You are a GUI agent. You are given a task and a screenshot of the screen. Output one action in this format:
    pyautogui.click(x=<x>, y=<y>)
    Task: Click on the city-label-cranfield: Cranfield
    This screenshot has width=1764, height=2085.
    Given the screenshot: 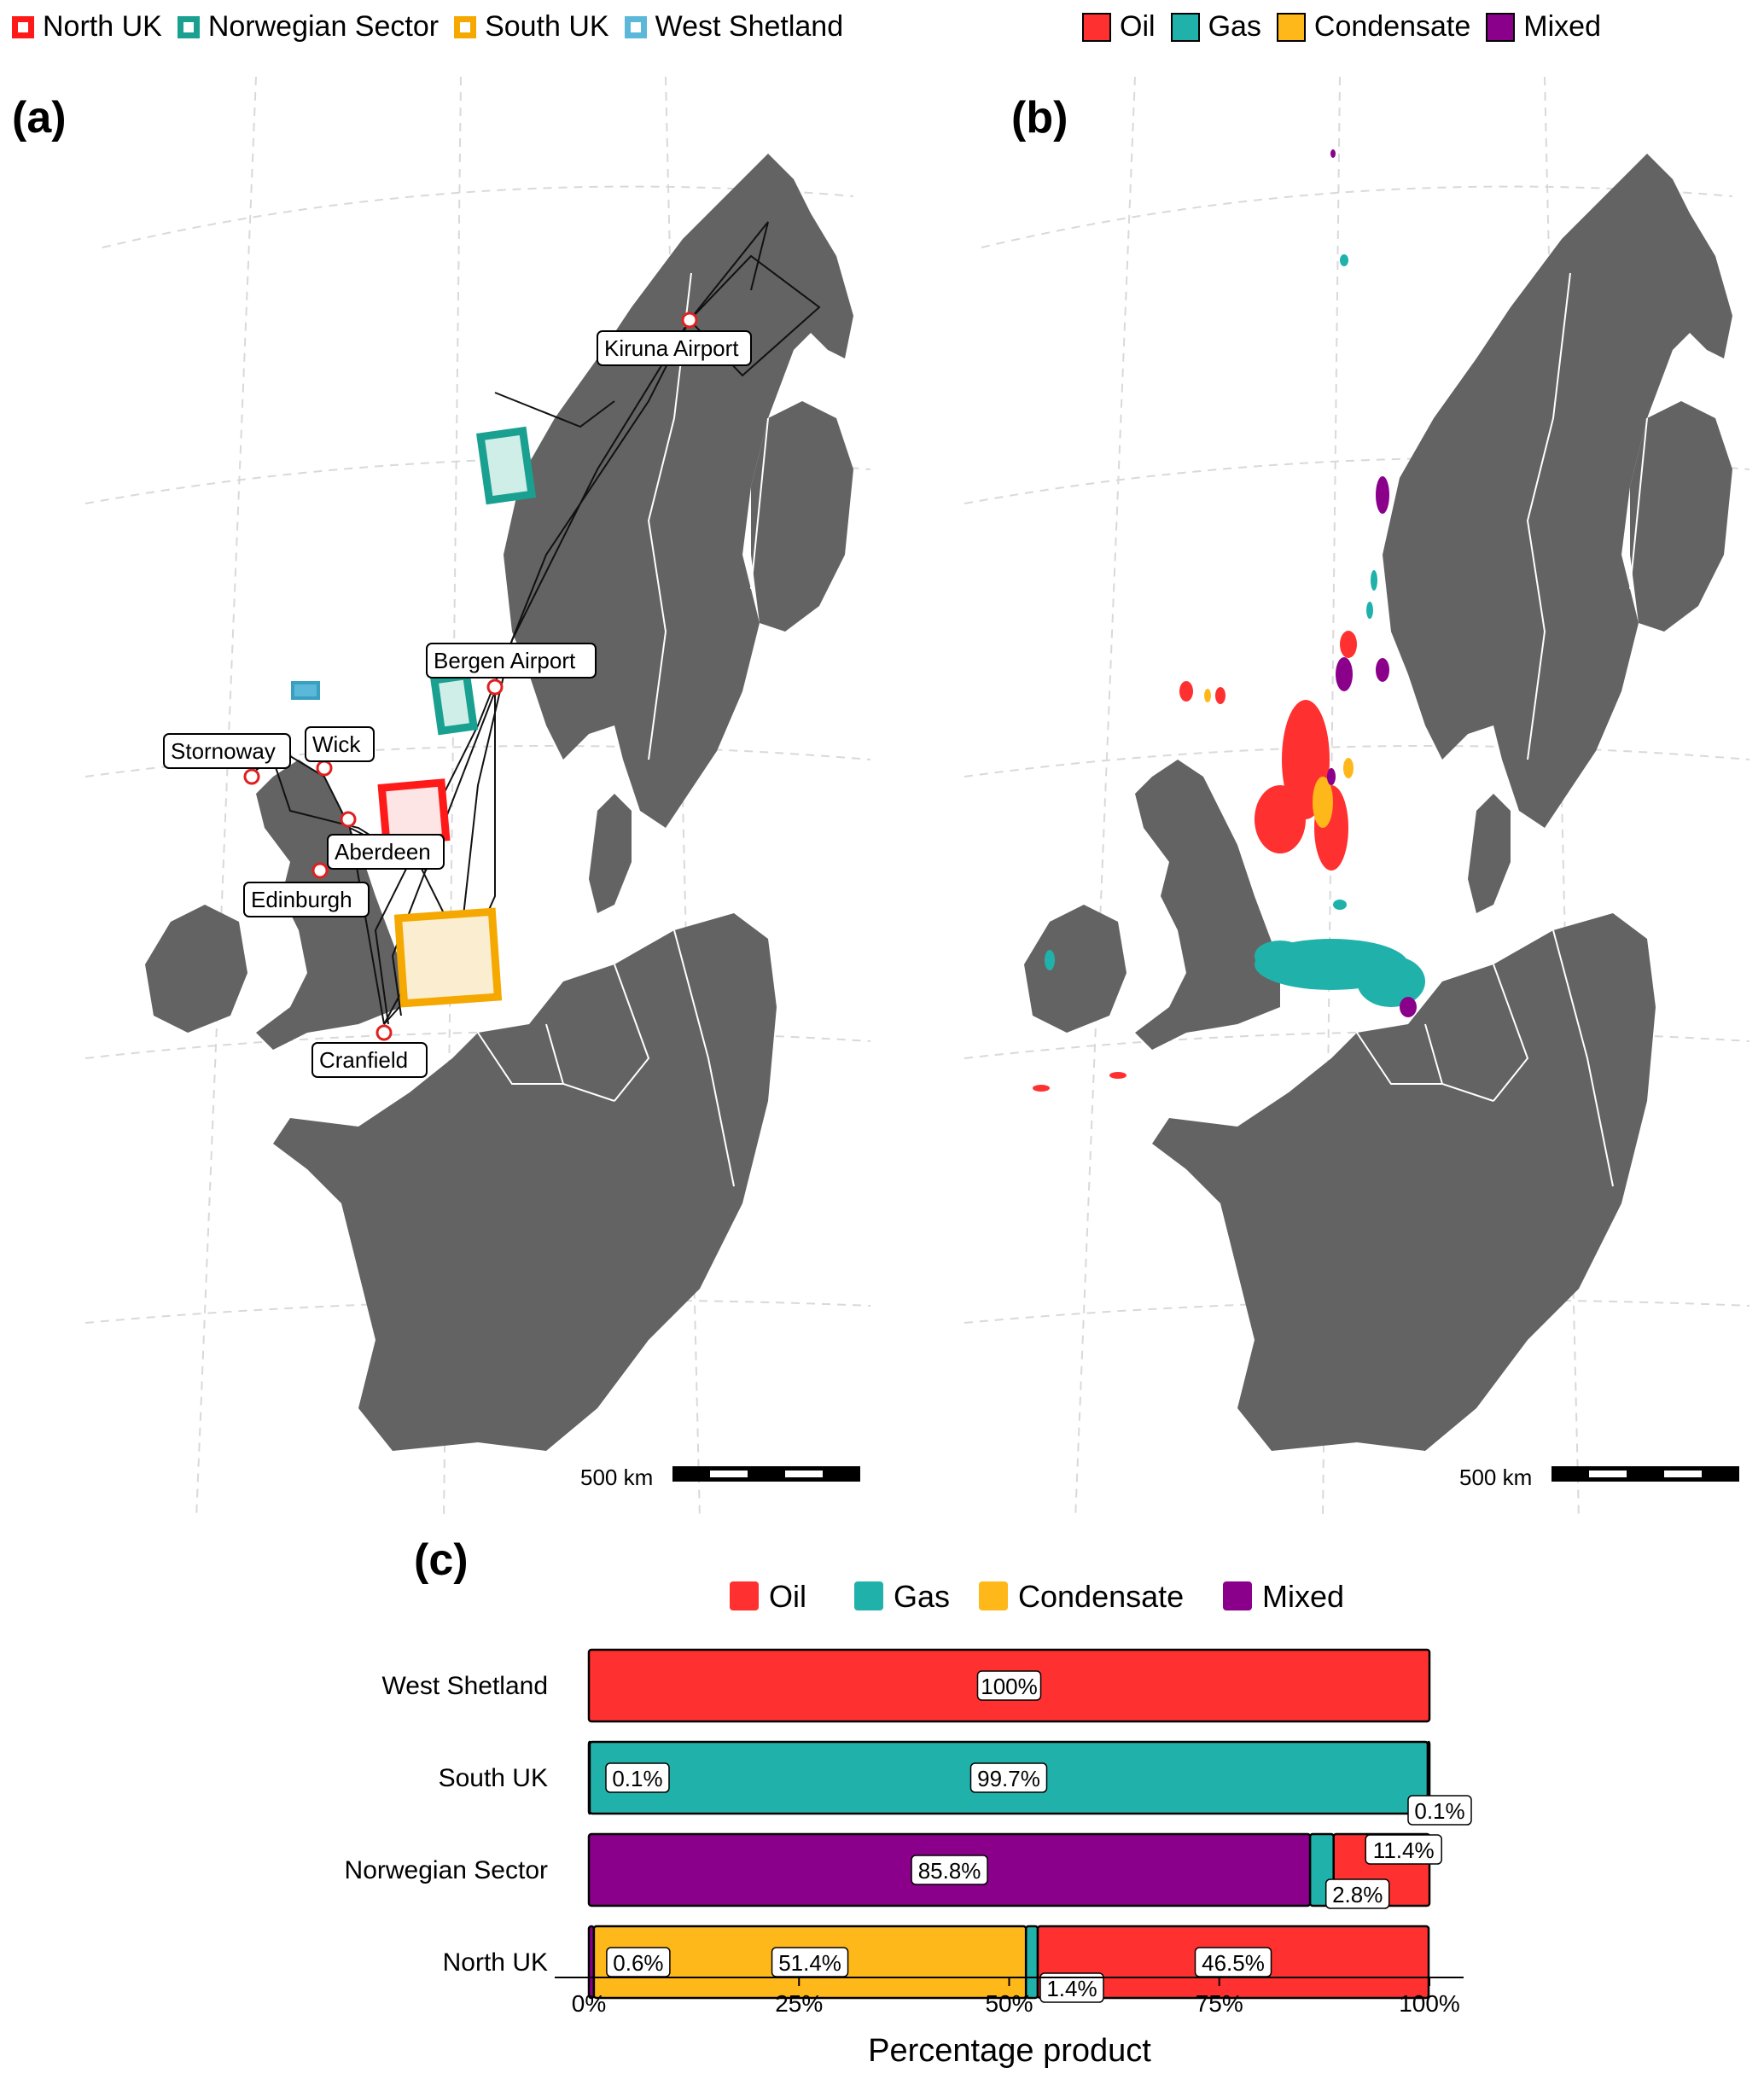 What is the action you would take?
    pyautogui.click(x=370, y=1060)
    